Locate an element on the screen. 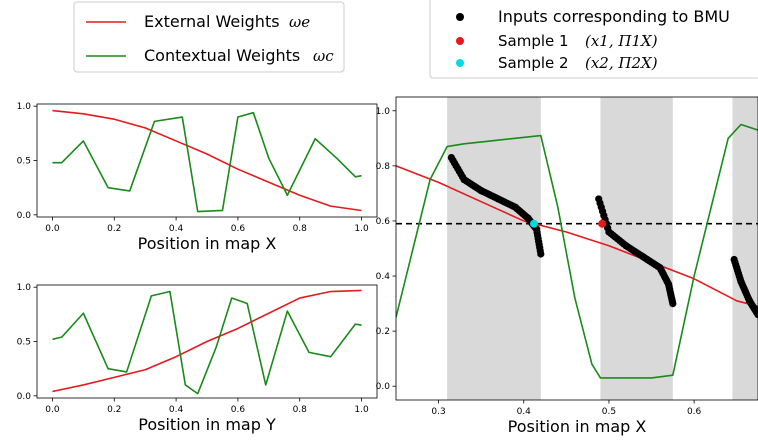 This screenshot has height=447, width=758. legend-external-label: External Weights is located at coordinates (212, 21).